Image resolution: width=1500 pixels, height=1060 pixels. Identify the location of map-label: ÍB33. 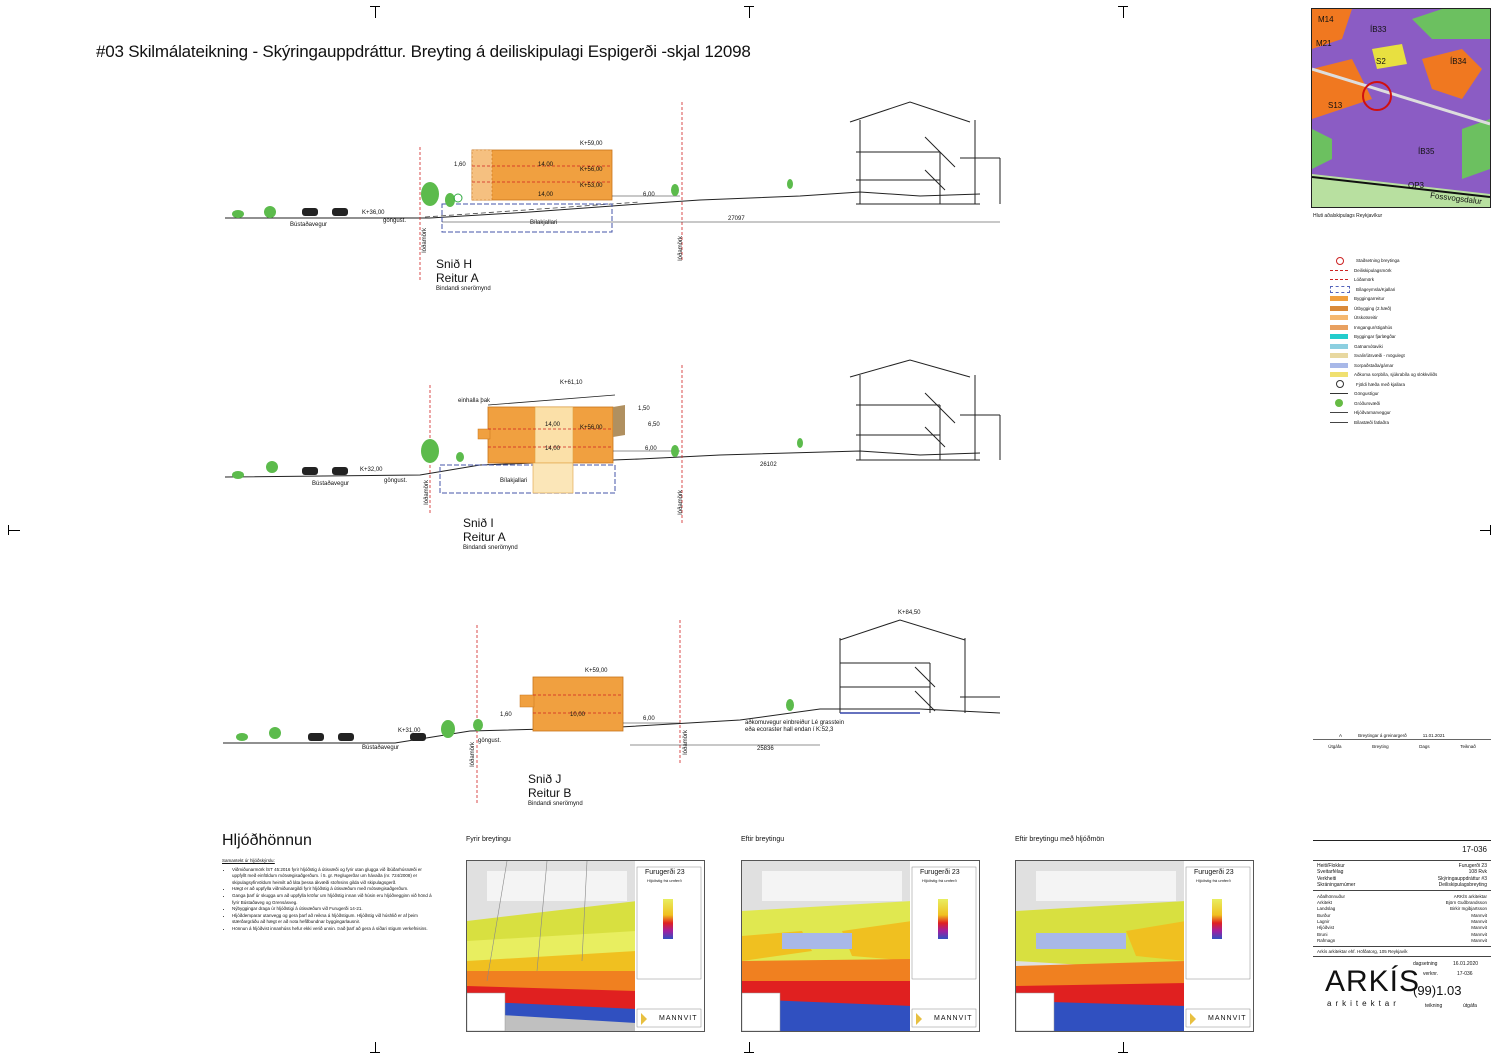
(1378, 29).